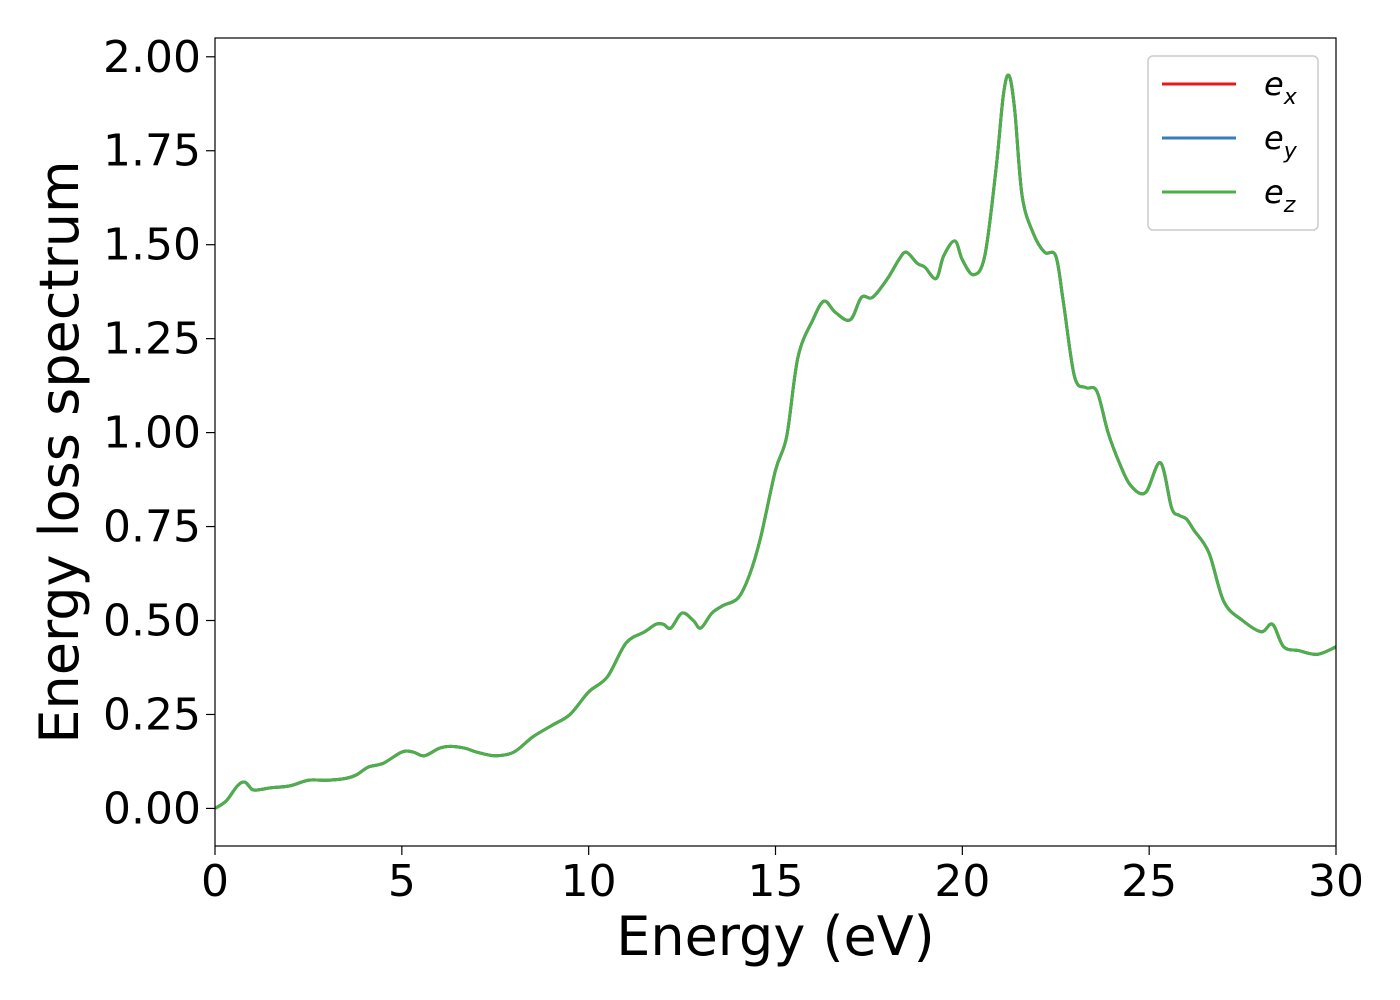 The image size is (1400, 1000). What do you see at coordinates (1281, 87) in the screenshot?
I see `legend-label-e-x: ex` at bounding box center [1281, 87].